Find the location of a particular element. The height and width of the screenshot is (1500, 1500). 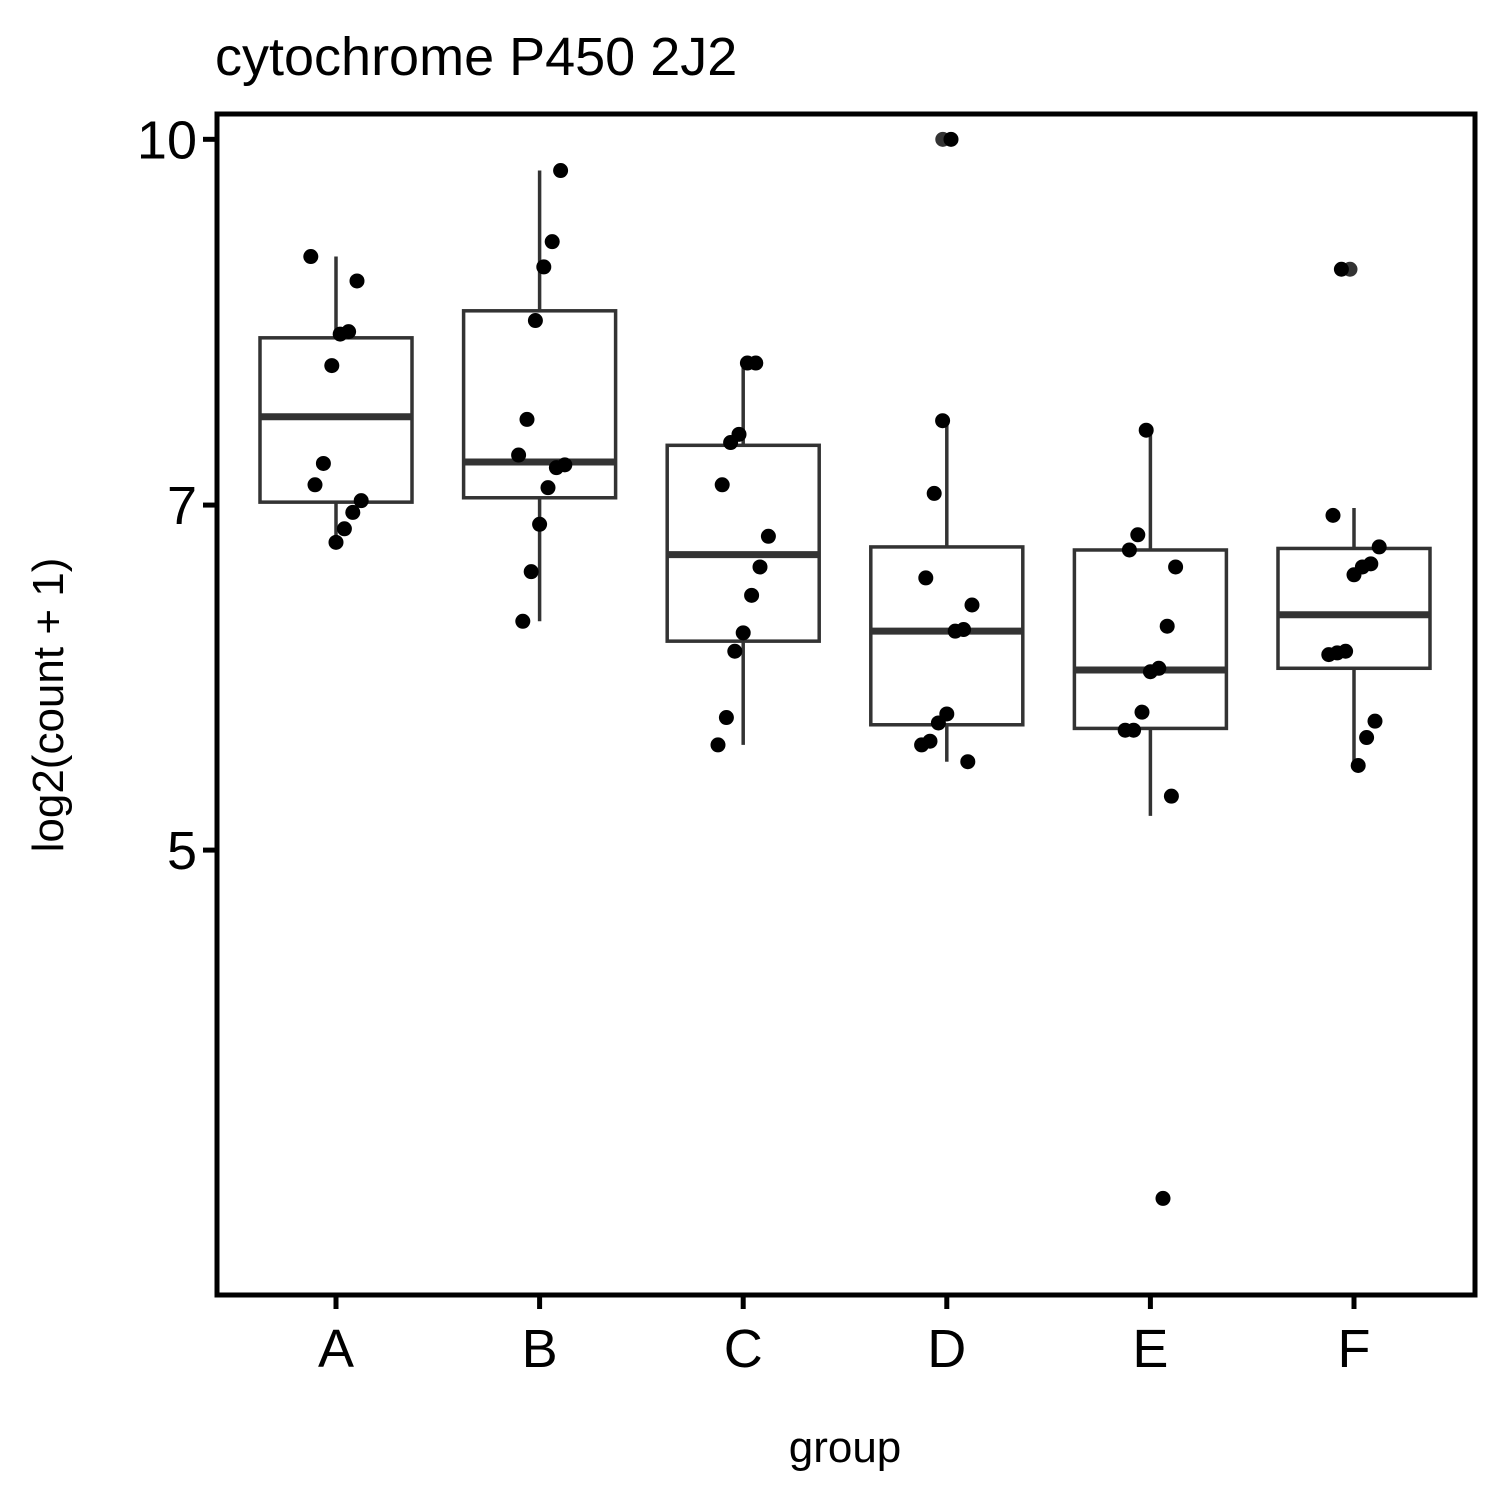

x-axis-title: group is located at coordinates (845, 1447).